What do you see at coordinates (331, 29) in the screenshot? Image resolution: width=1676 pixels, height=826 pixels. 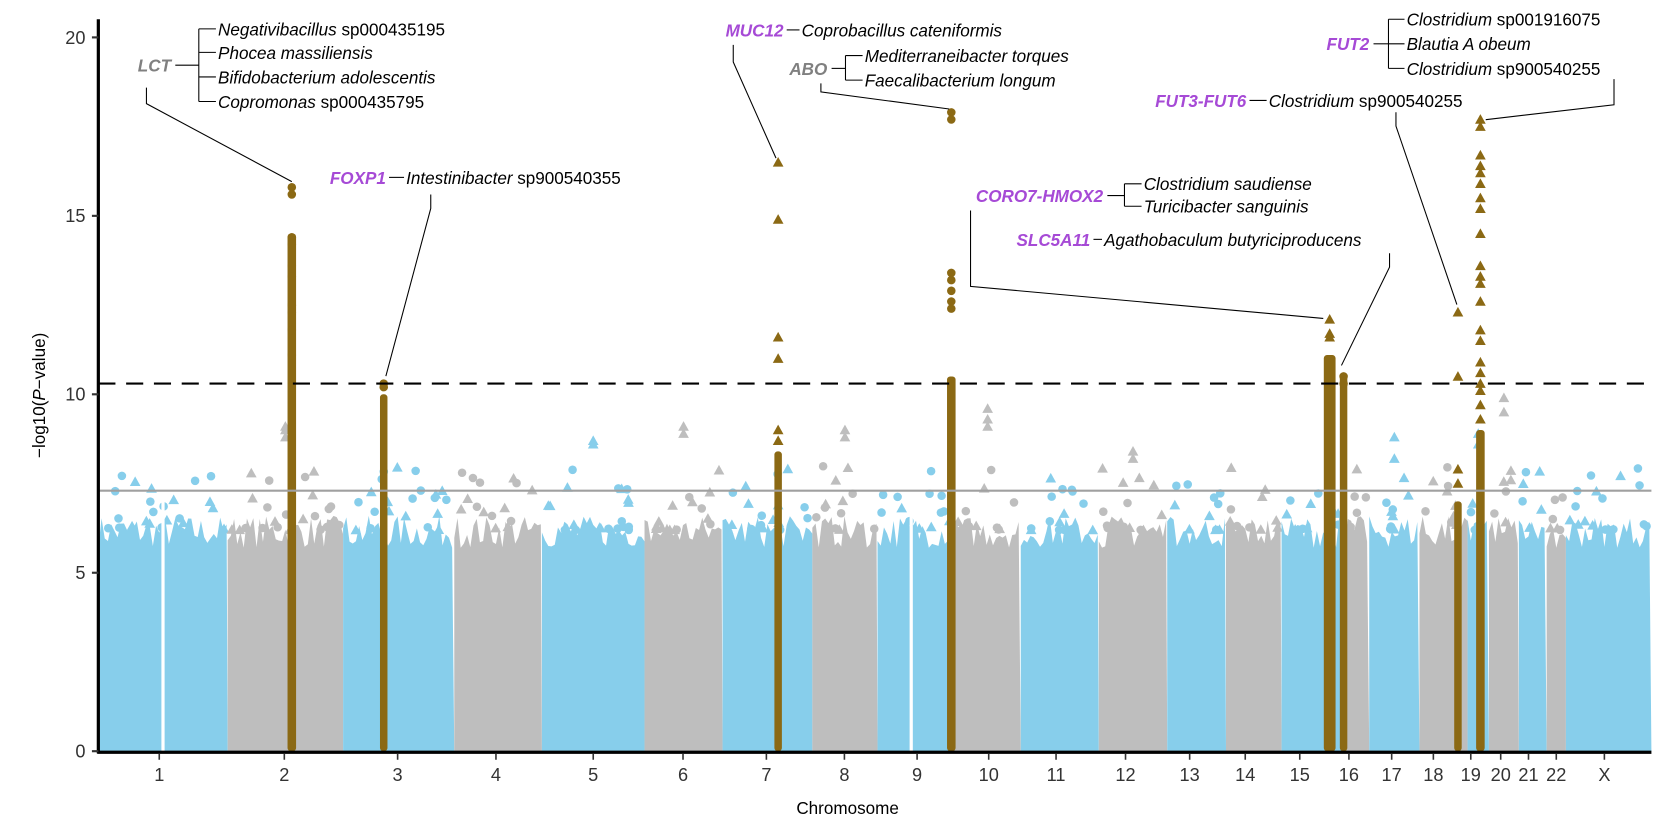 I see `species-label: Negativibacillus sp000435195` at bounding box center [331, 29].